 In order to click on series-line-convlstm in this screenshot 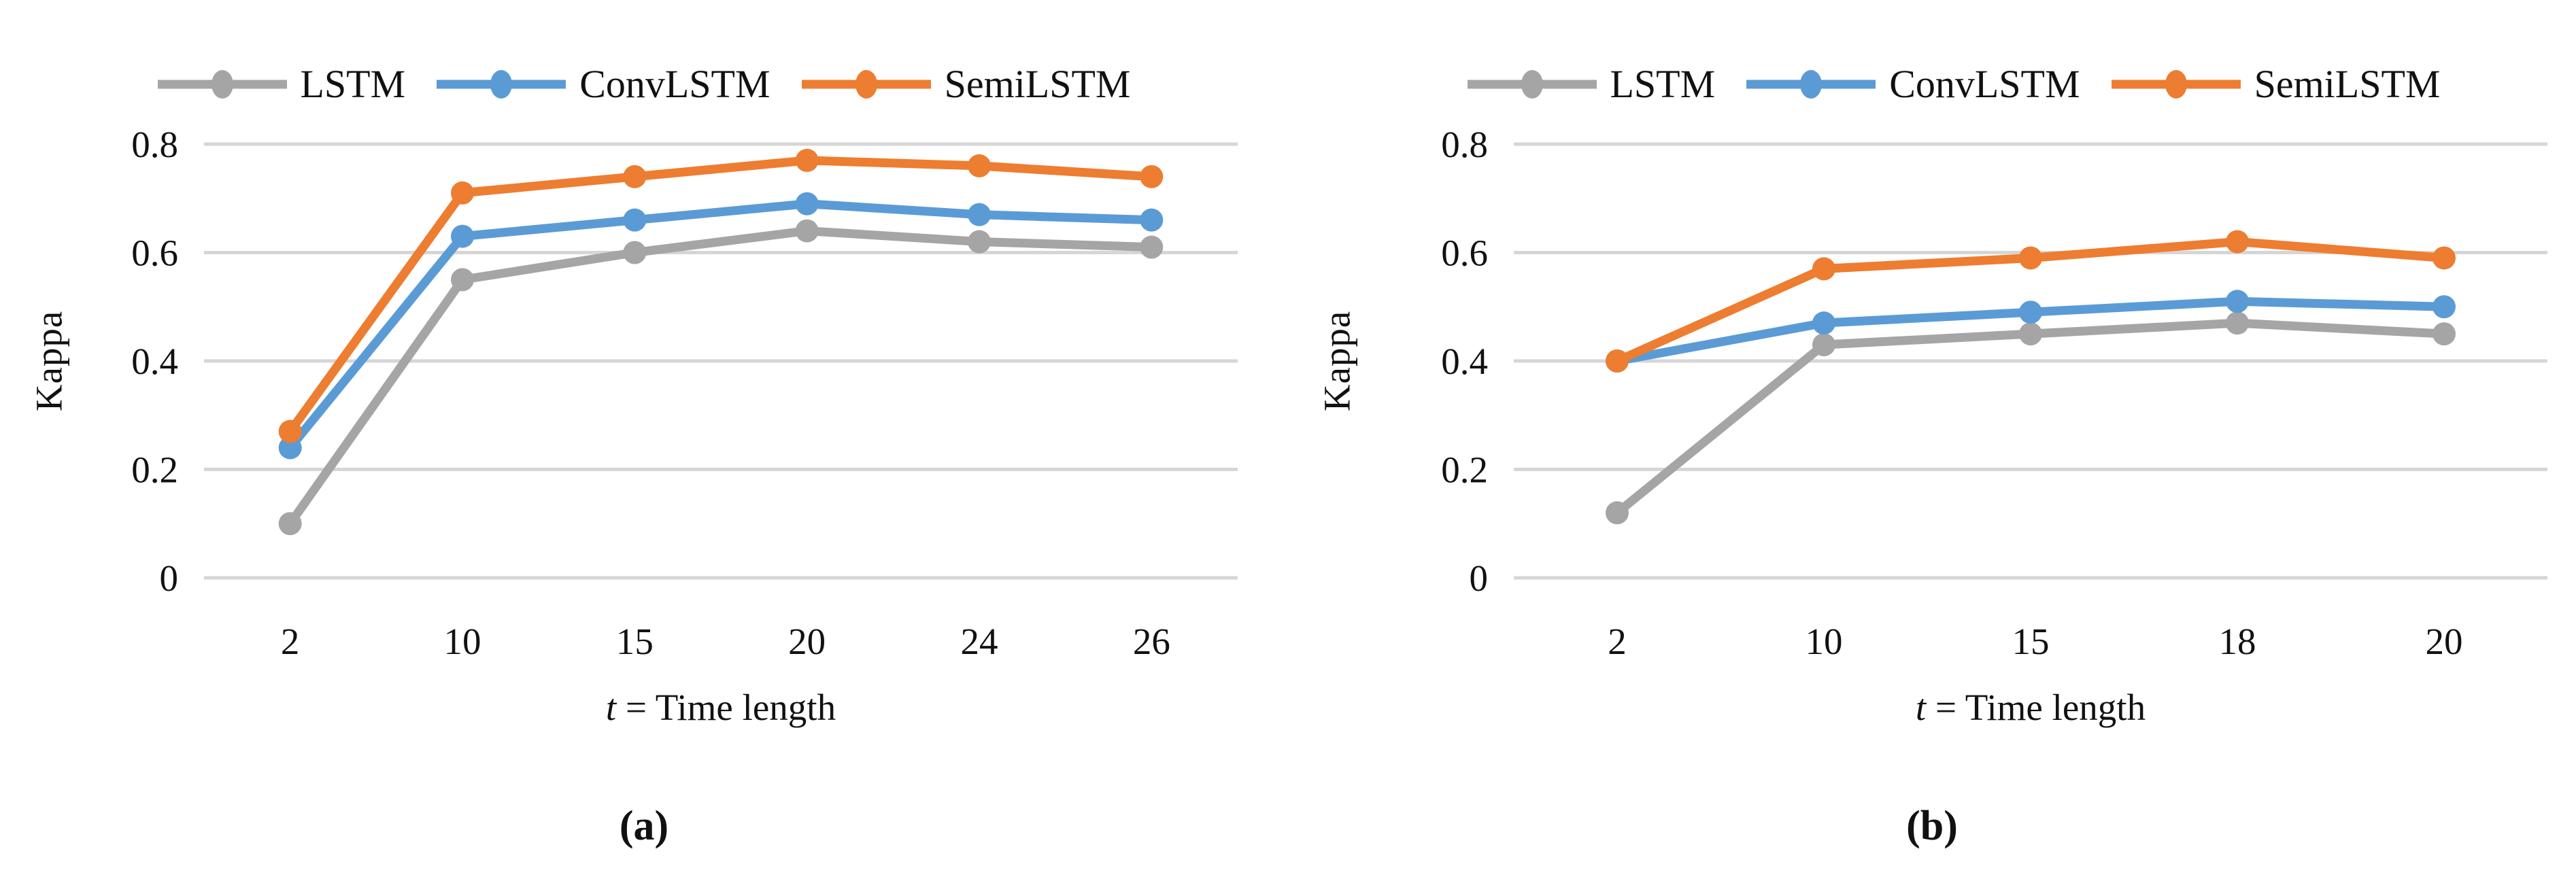, I will do `click(721, 326)`.